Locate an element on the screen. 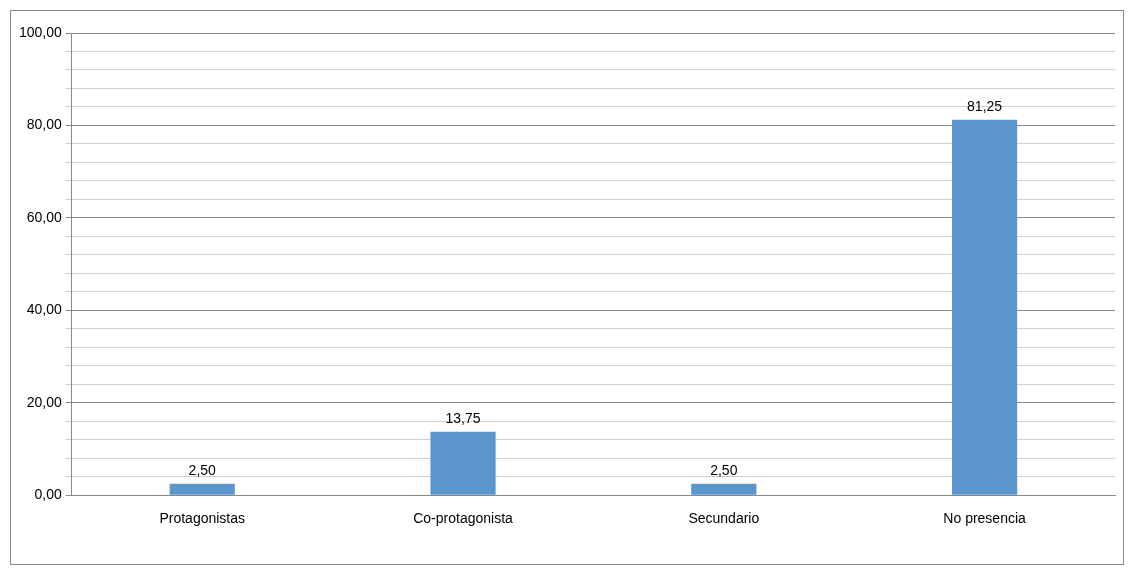 Image resolution: width=1132 pixels, height=572 pixels. data-label: 13,75 is located at coordinates (463, 417).